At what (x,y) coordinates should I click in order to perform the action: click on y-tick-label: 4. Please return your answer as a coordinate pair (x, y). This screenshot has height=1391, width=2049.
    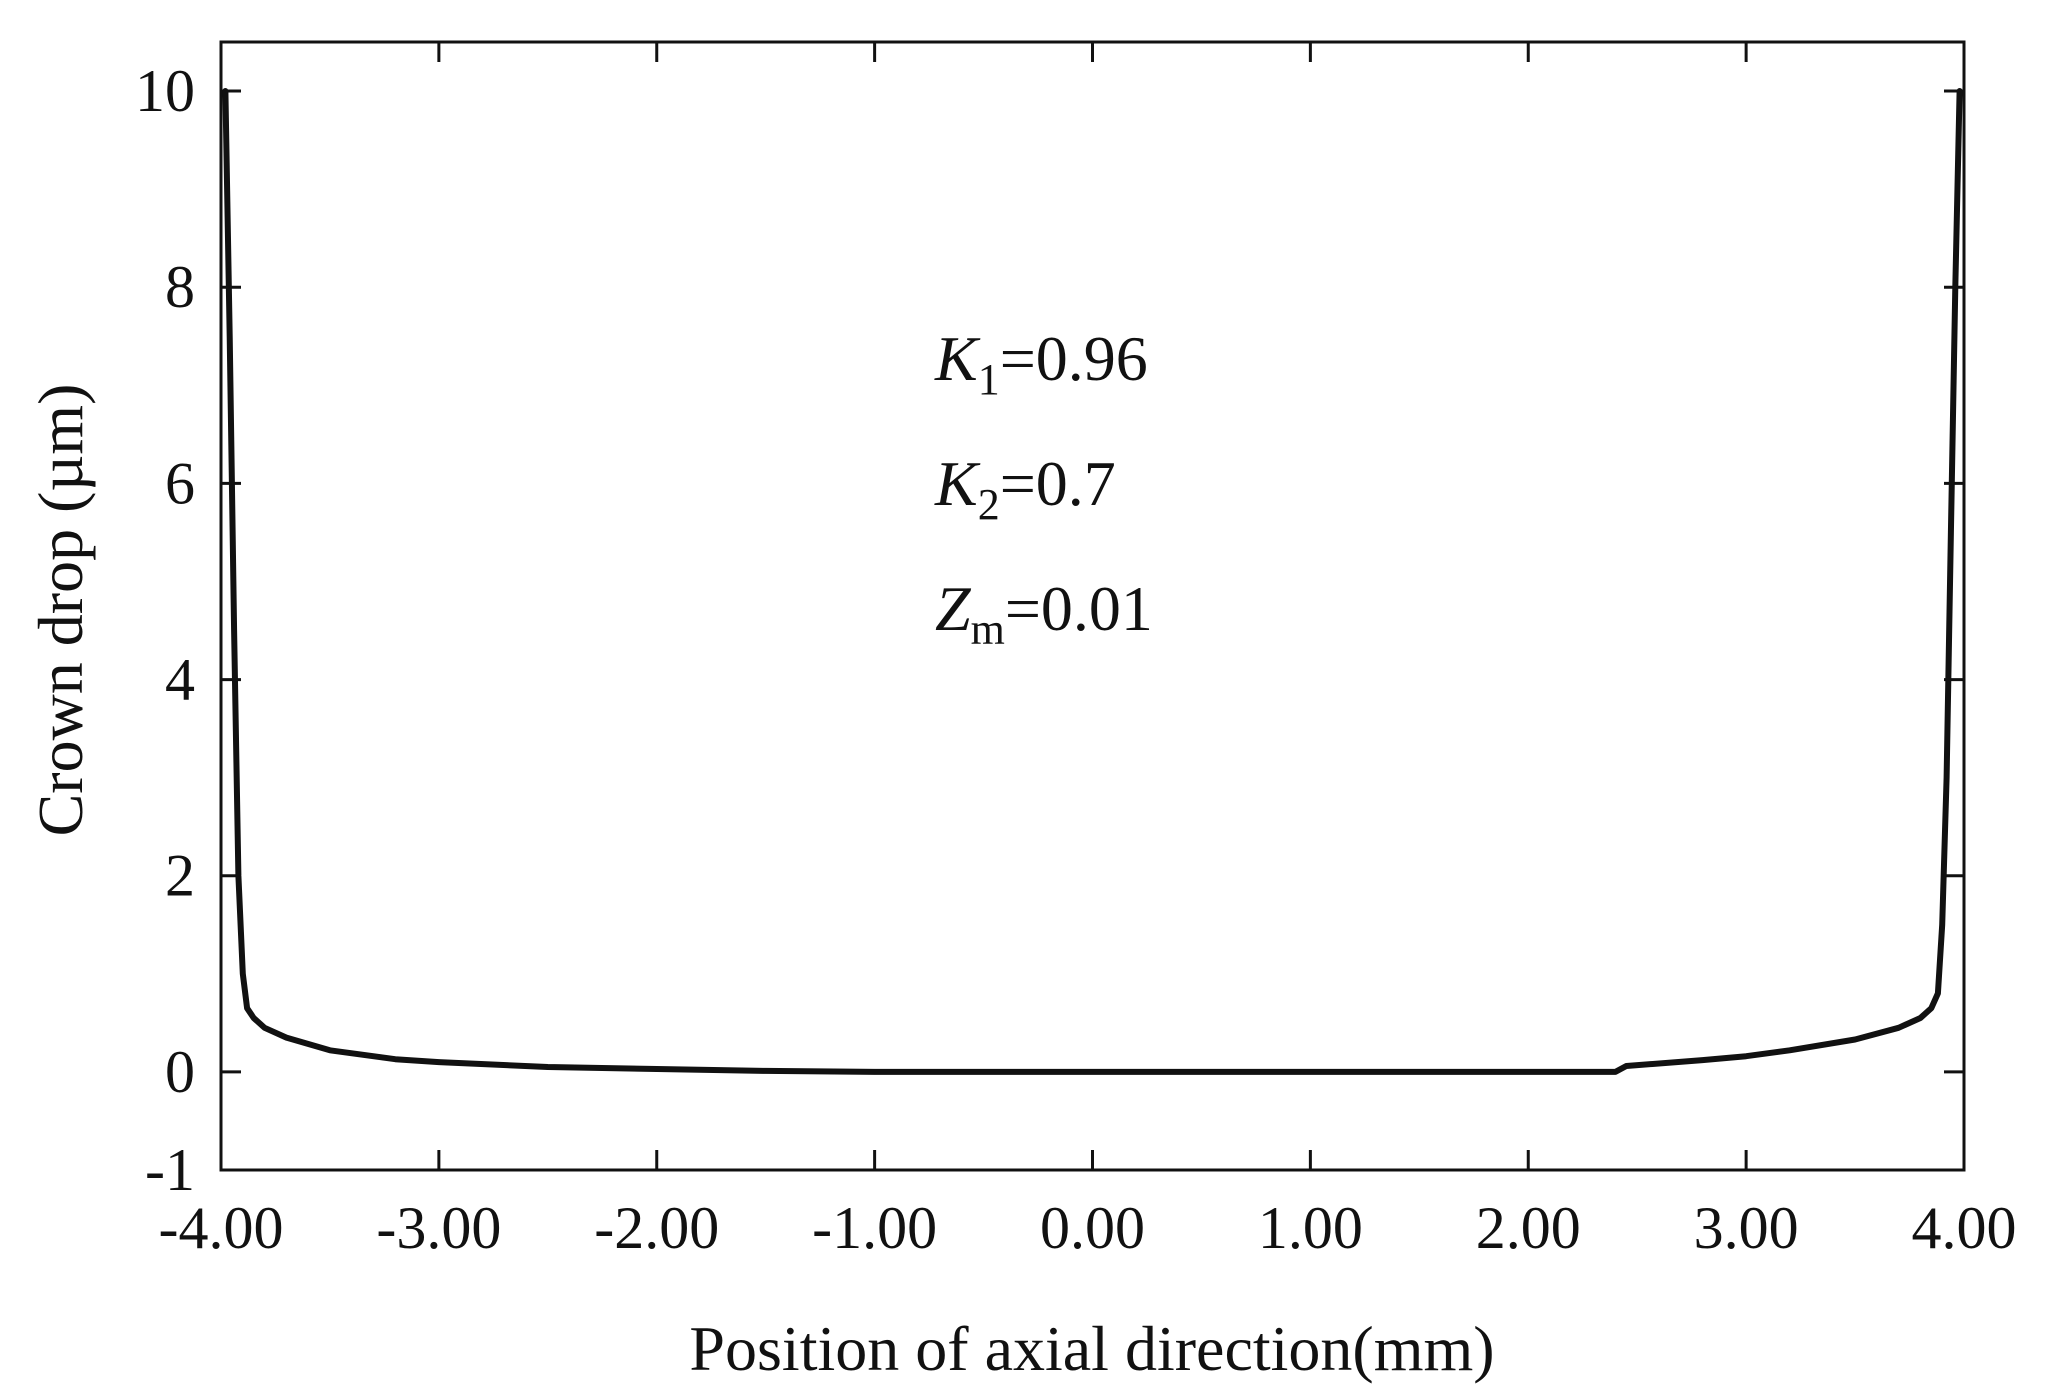
    Looking at the image, I should click on (180, 680).